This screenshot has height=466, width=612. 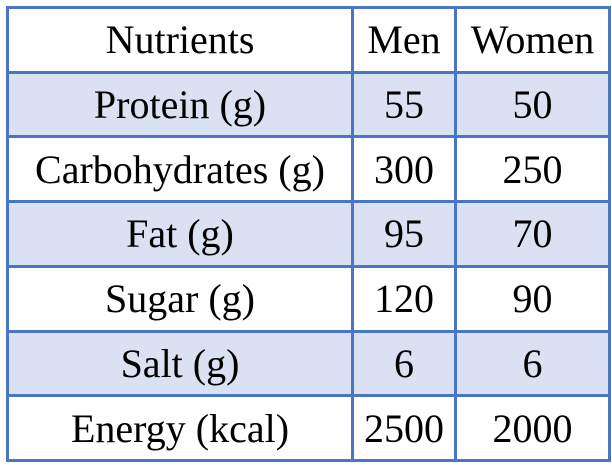 I want to click on row-label: Protein (g), so click(x=180, y=104).